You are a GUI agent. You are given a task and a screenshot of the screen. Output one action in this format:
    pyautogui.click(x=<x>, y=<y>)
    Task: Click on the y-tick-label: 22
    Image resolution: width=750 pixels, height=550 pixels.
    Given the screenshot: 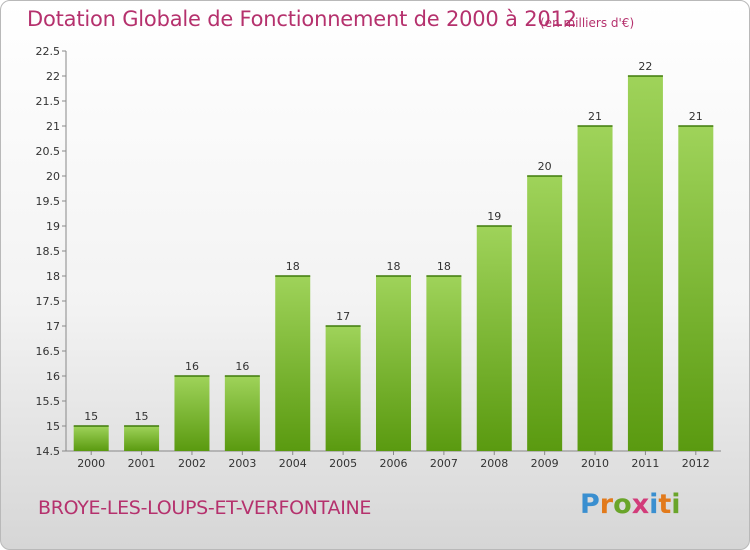 What is the action you would take?
    pyautogui.click(x=53, y=76)
    